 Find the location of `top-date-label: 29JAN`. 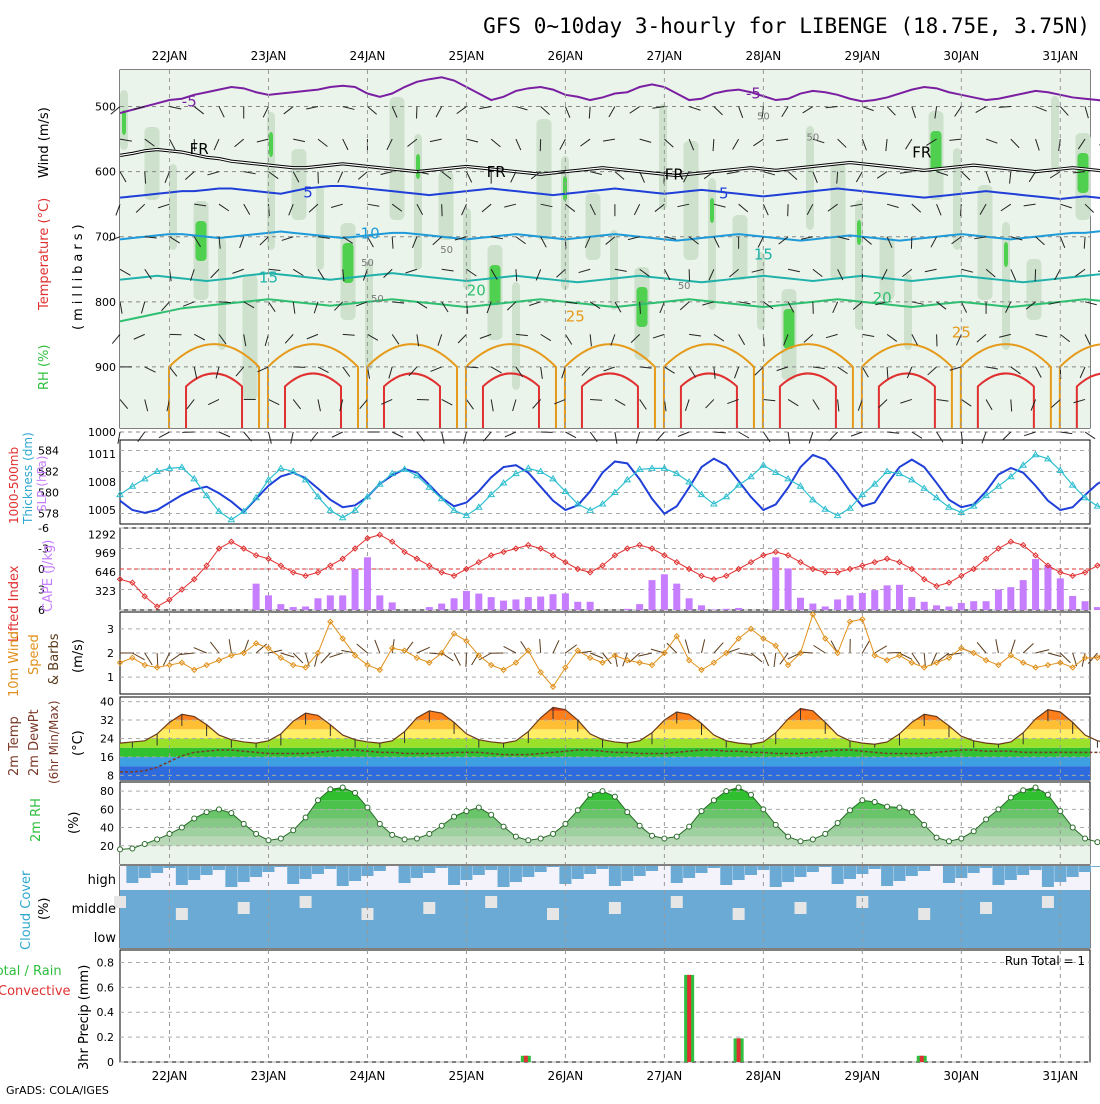

top-date-label: 29JAN is located at coordinates (862, 56).